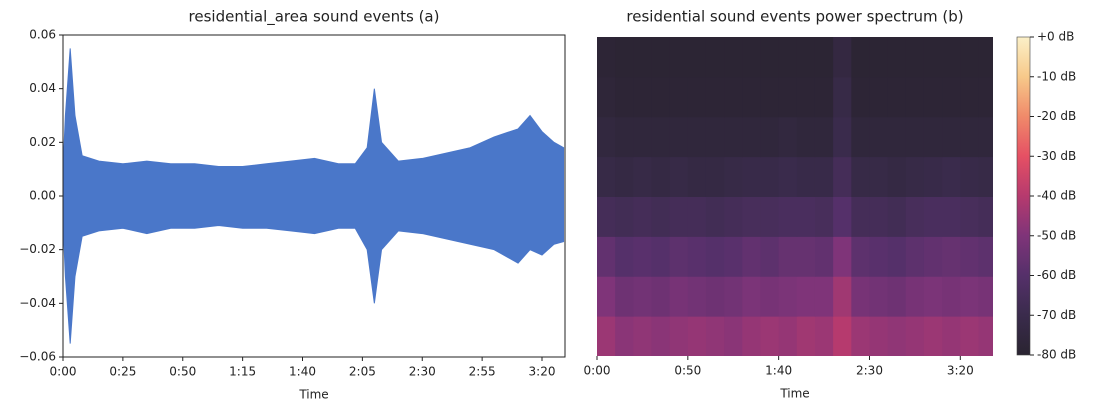  Describe the element at coordinates (1056, 116) in the screenshot. I see `colorbar-tick-label: -20 dB` at that location.